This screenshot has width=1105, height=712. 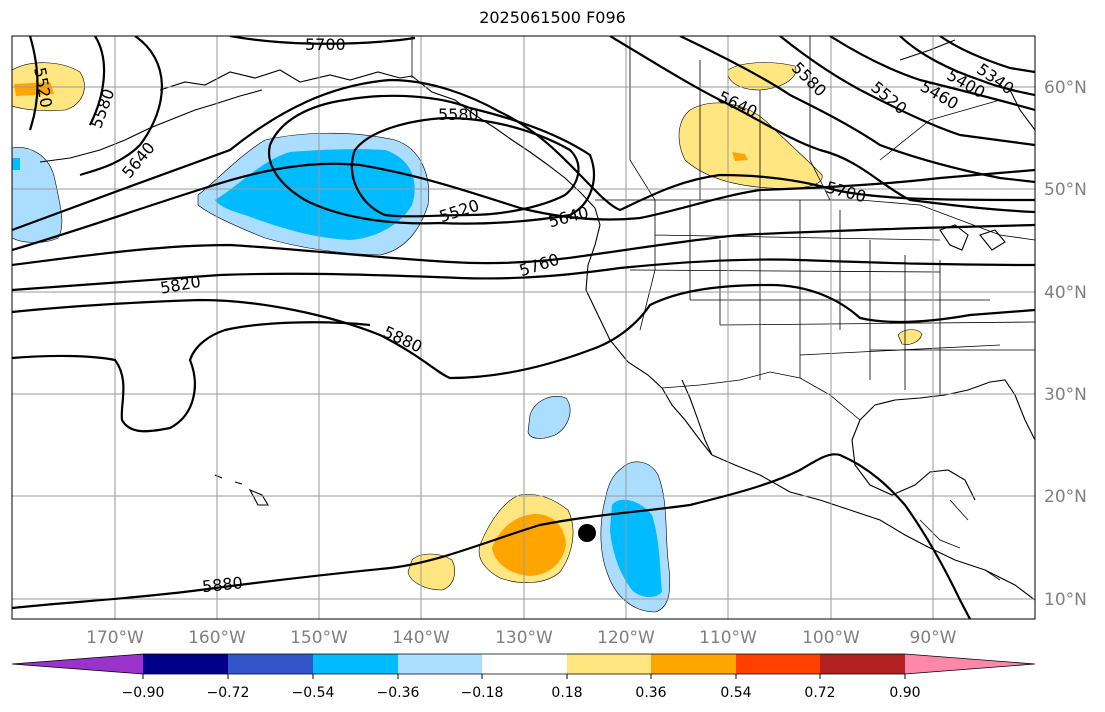 I want to click on lat-tick-label: 30°N, so click(x=1065, y=395).